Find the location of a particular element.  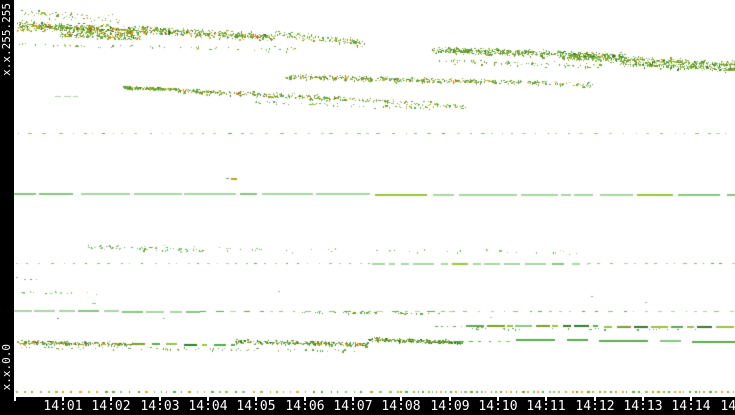

x-axis-tick-label: 14:09 is located at coordinates (450, 406).